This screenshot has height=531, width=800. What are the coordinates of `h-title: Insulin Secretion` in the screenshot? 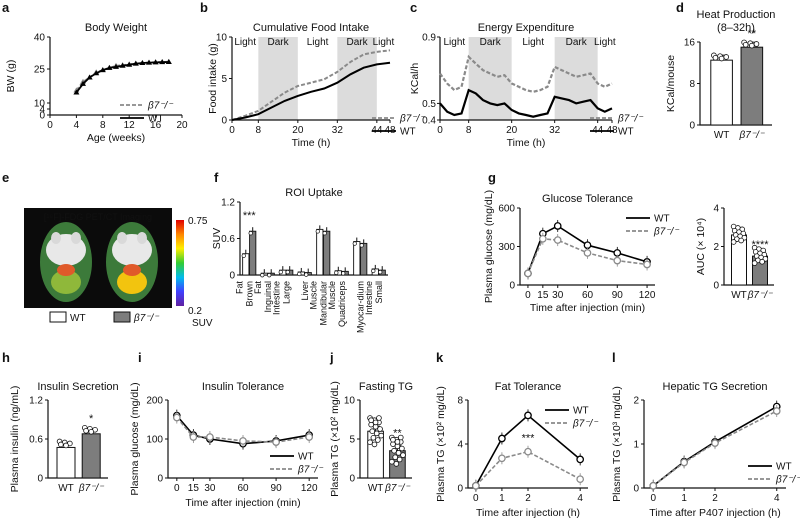 It's located at (77, 387).